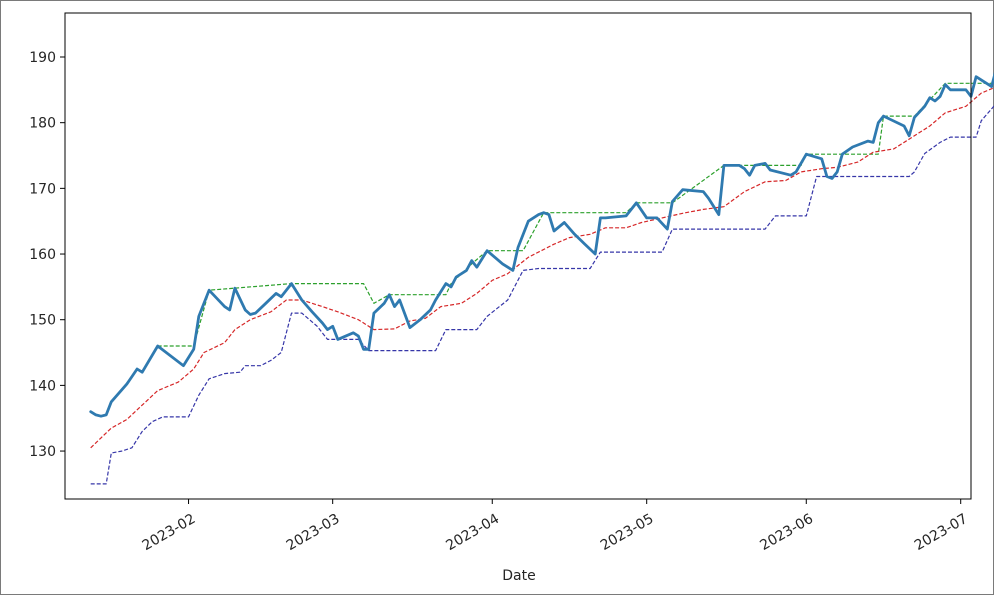 Image resolution: width=994 pixels, height=596 pixels. Describe the element at coordinates (42, 124) in the screenshot. I see `y-tick-label: 180` at that location.